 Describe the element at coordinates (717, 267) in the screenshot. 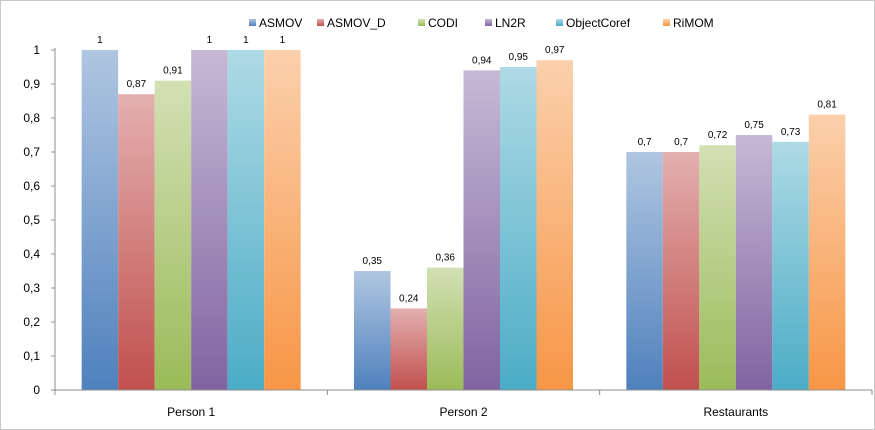

I see `bar-codi-restaurants` at that location.